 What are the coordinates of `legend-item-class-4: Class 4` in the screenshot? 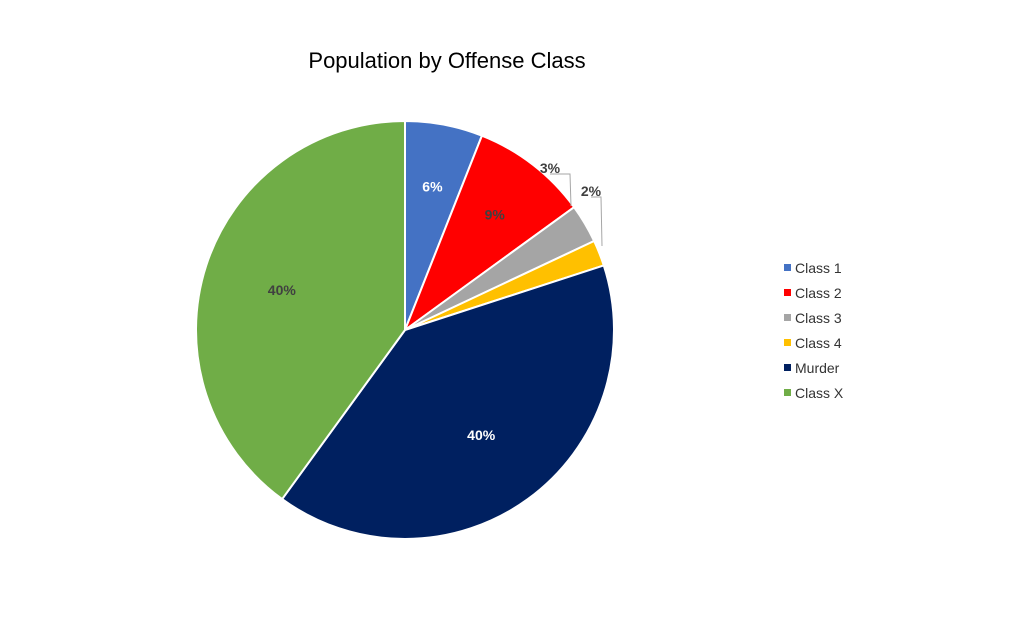 It's located at (813, 343).